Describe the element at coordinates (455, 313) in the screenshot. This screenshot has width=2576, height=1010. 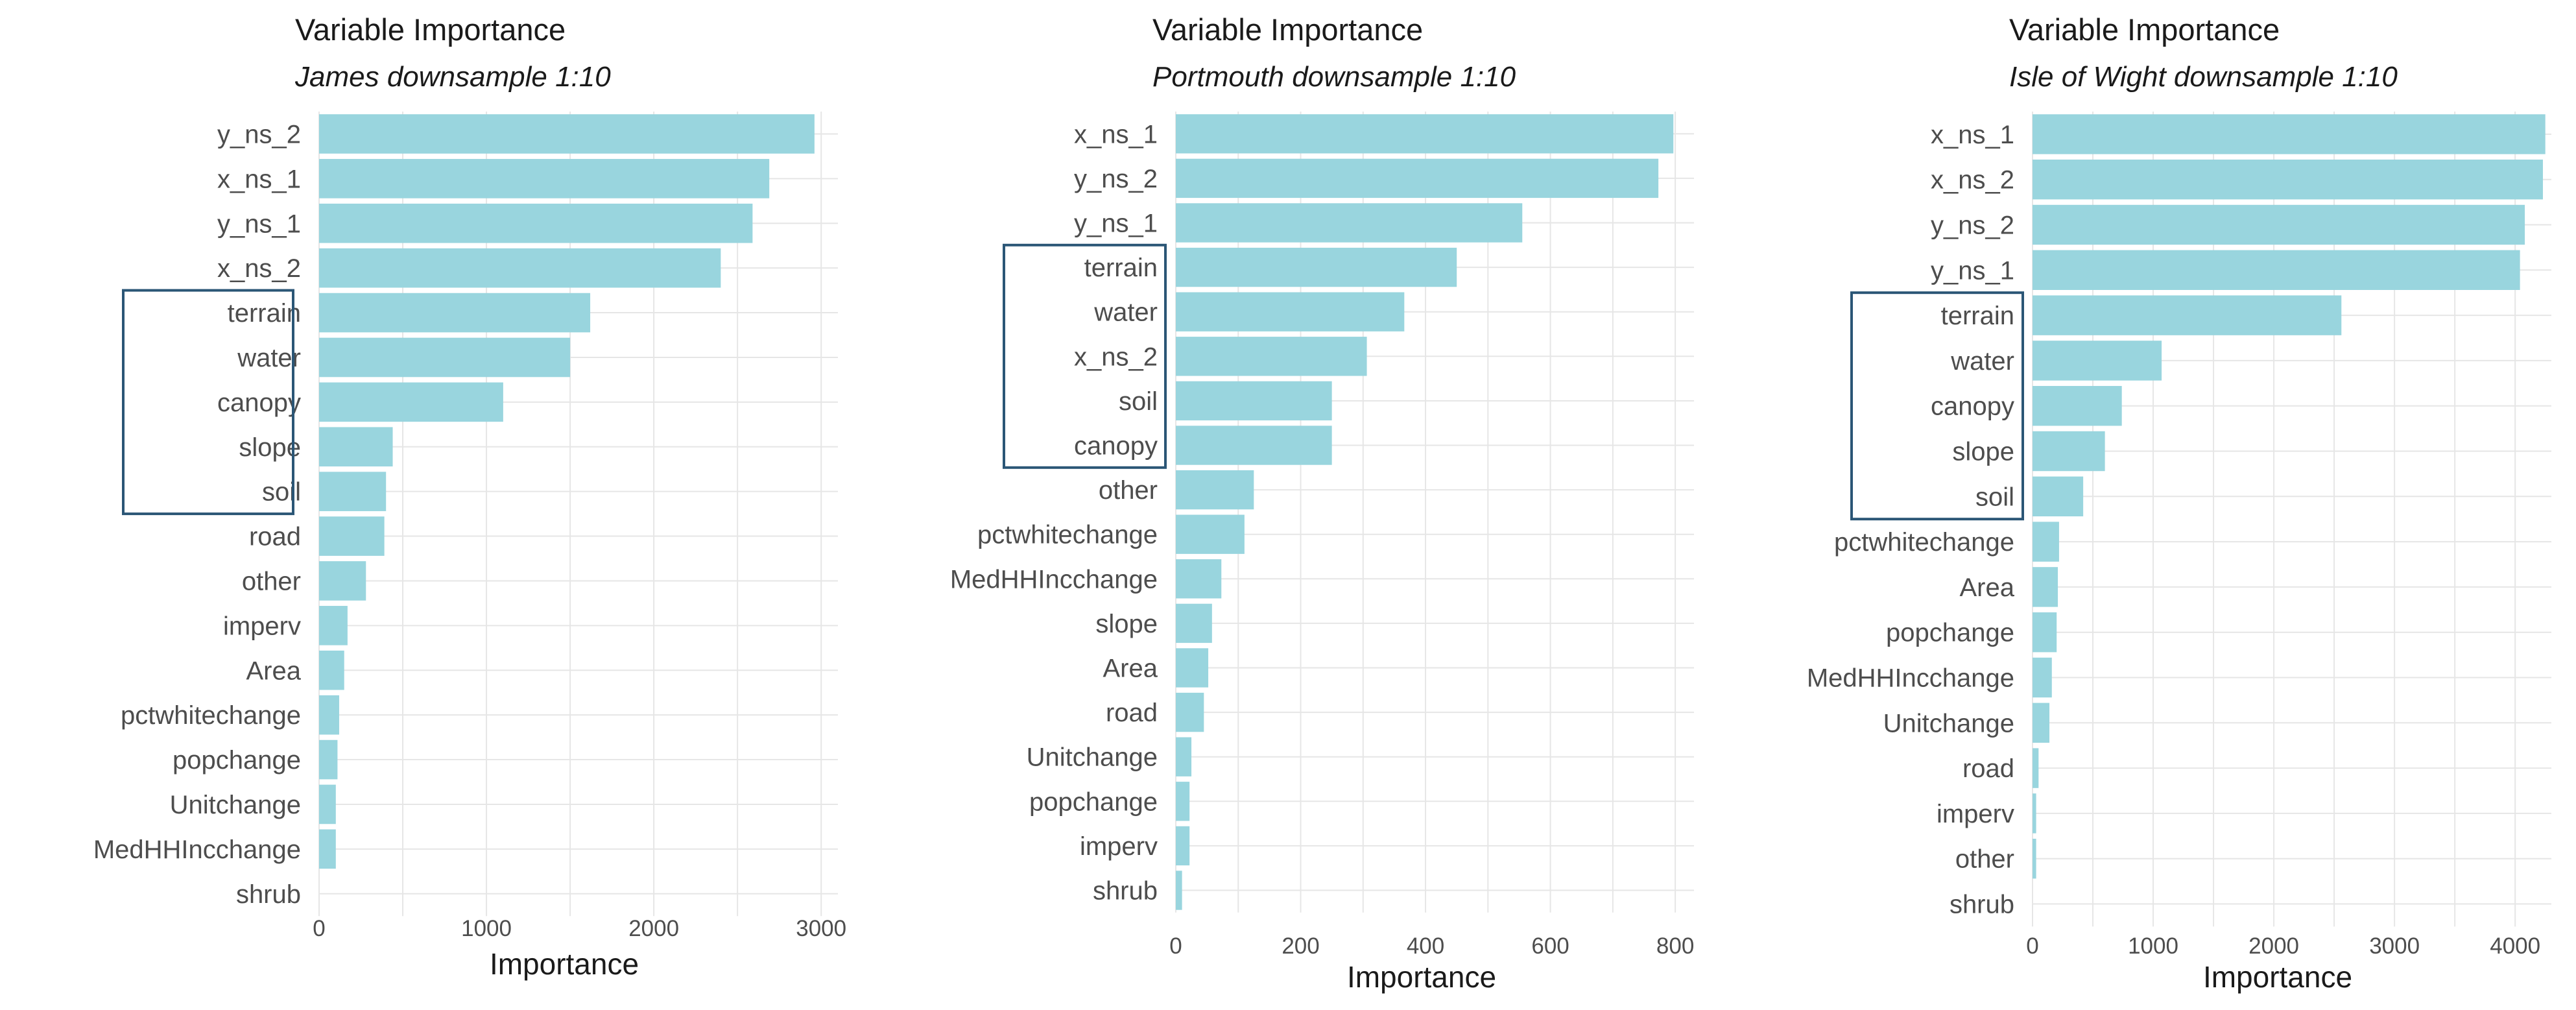
I see `bar-terrain` at that location.